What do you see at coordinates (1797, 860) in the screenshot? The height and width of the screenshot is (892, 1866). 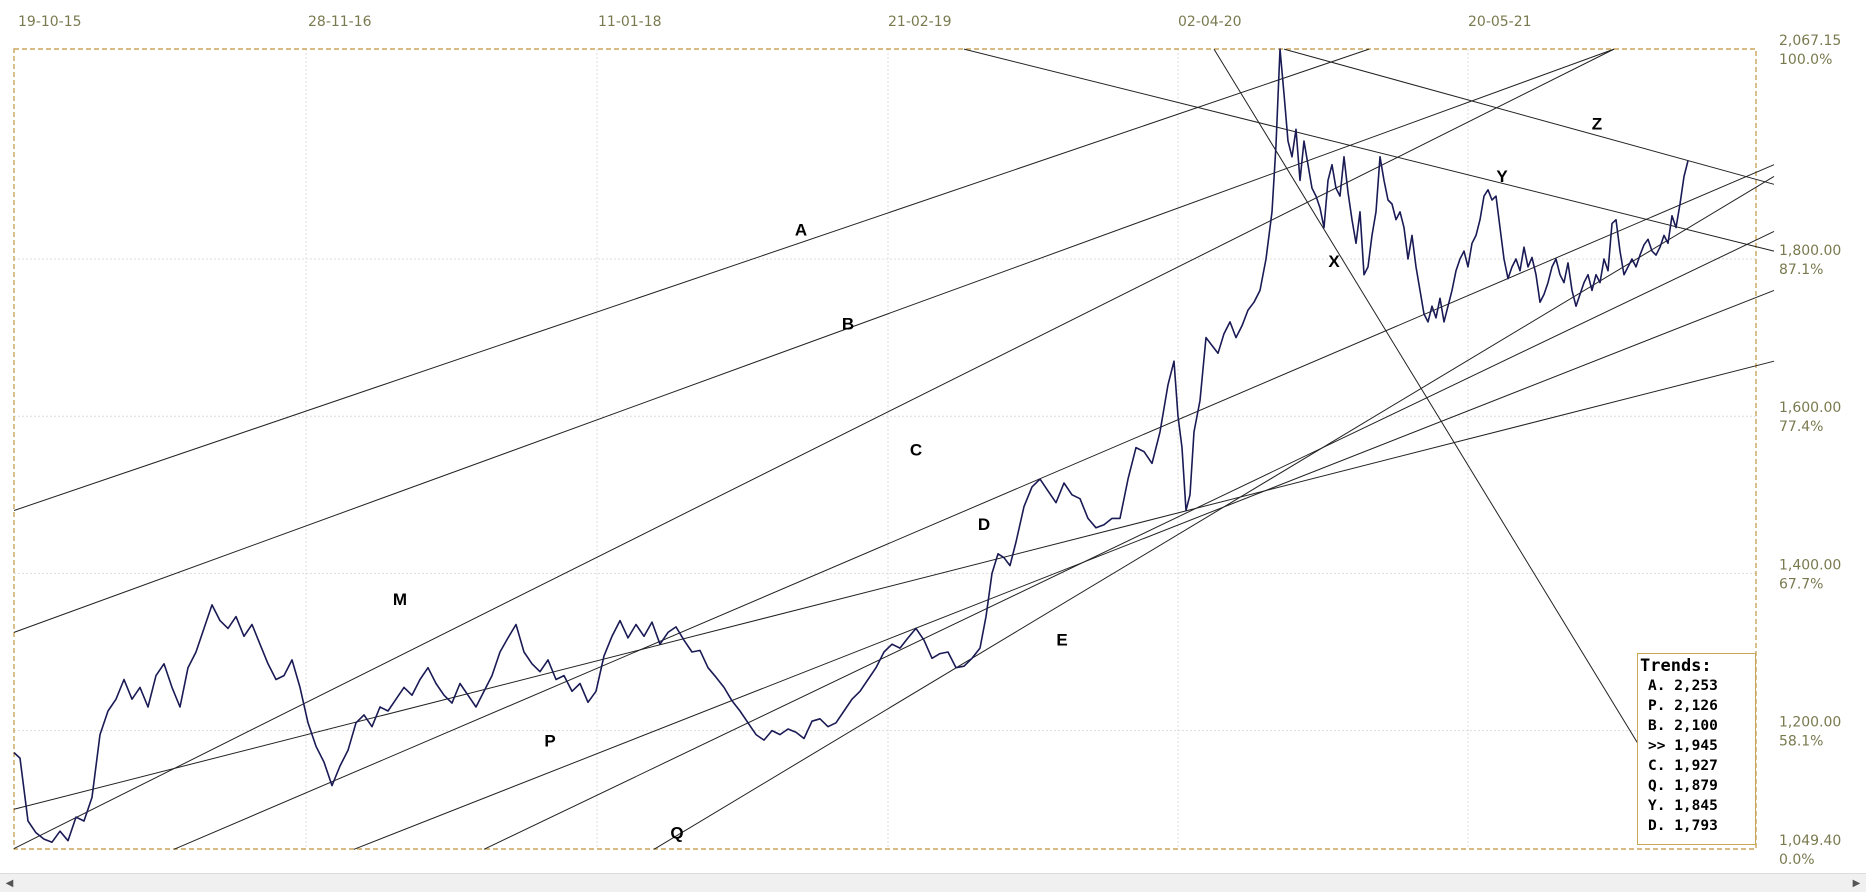 I see `y-tick-percent-label: 0.0%` at bounding box center [1797, 860].